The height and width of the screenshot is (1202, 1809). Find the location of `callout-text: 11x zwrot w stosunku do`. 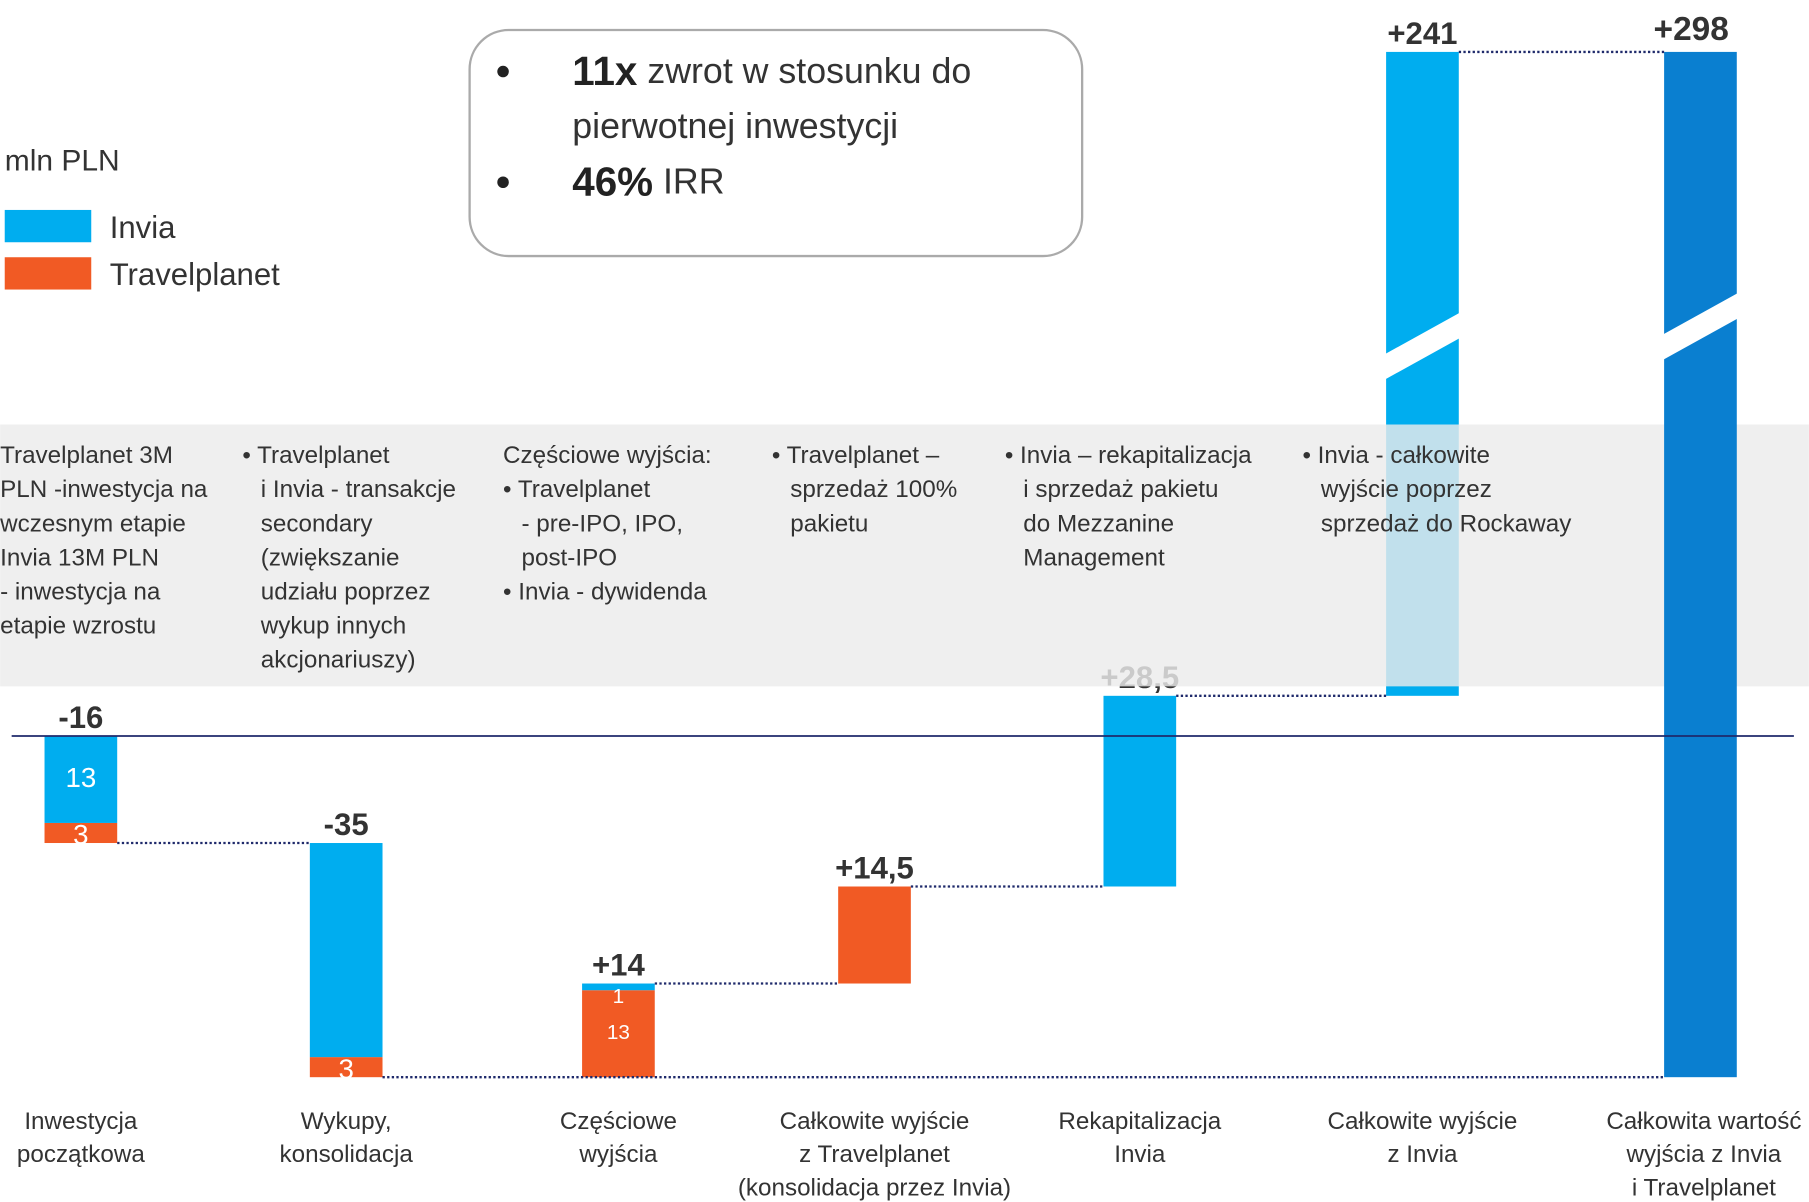

callout-text: 11x zwrot w stosunku do is located at coordinates (771, 70).